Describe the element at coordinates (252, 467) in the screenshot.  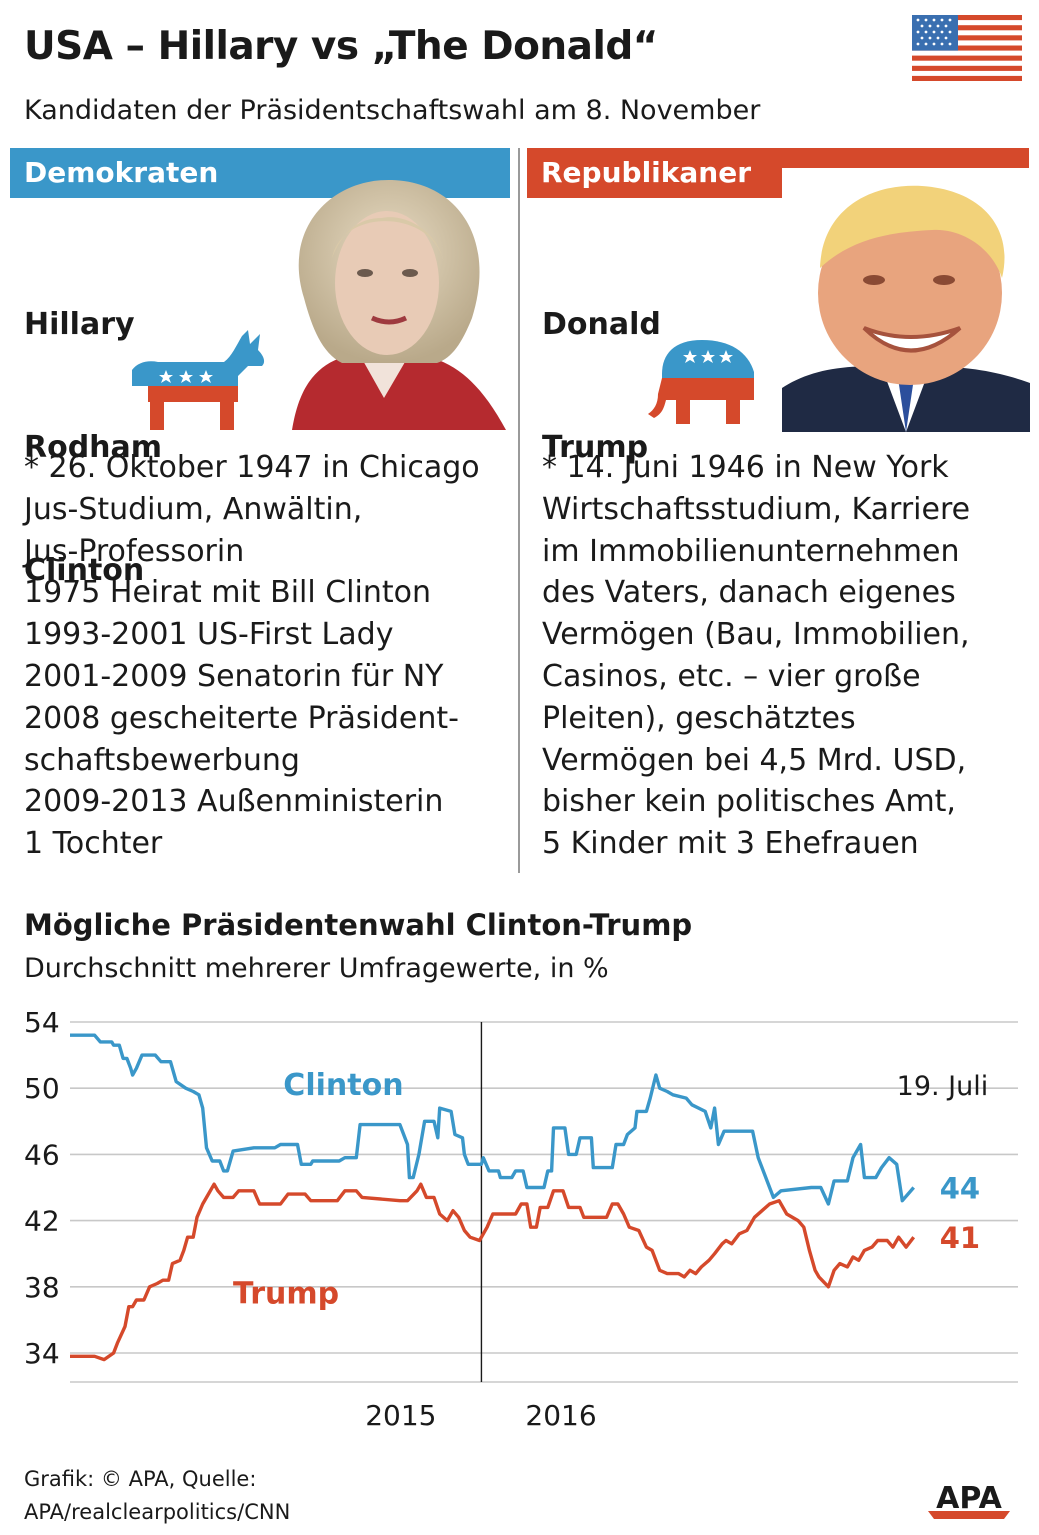
I see `bio-line: * 26. Oktober 1947 in Chicago` at that location.